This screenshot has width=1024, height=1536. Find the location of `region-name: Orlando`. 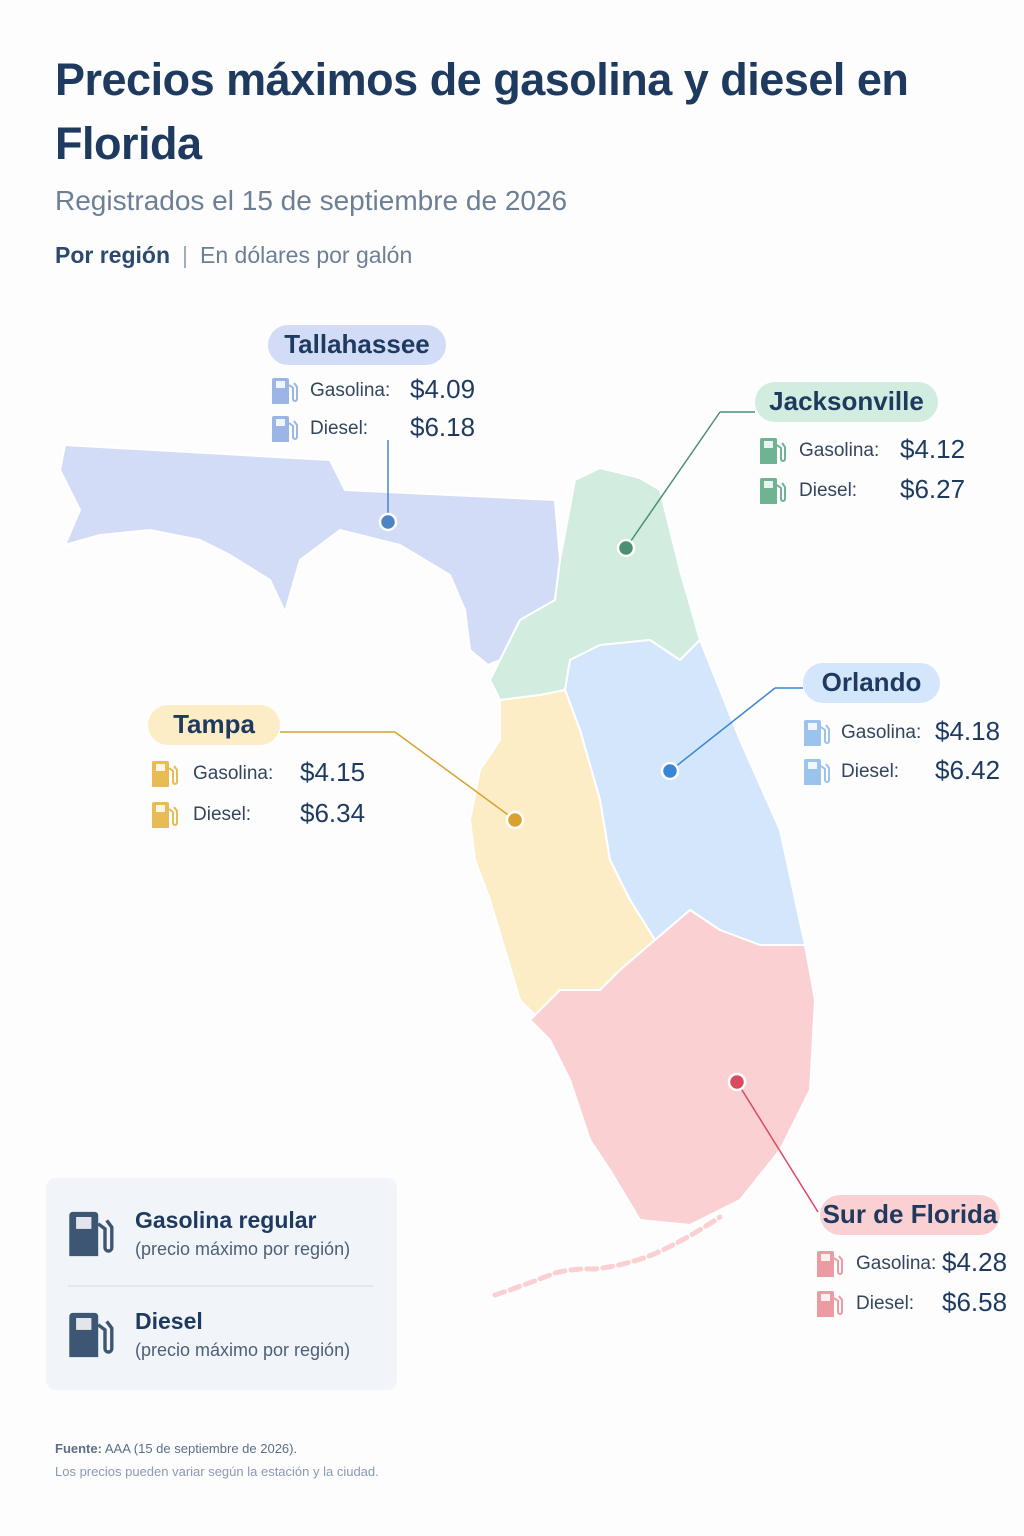

region-name: Orlando is located at coordinates (872, 682).